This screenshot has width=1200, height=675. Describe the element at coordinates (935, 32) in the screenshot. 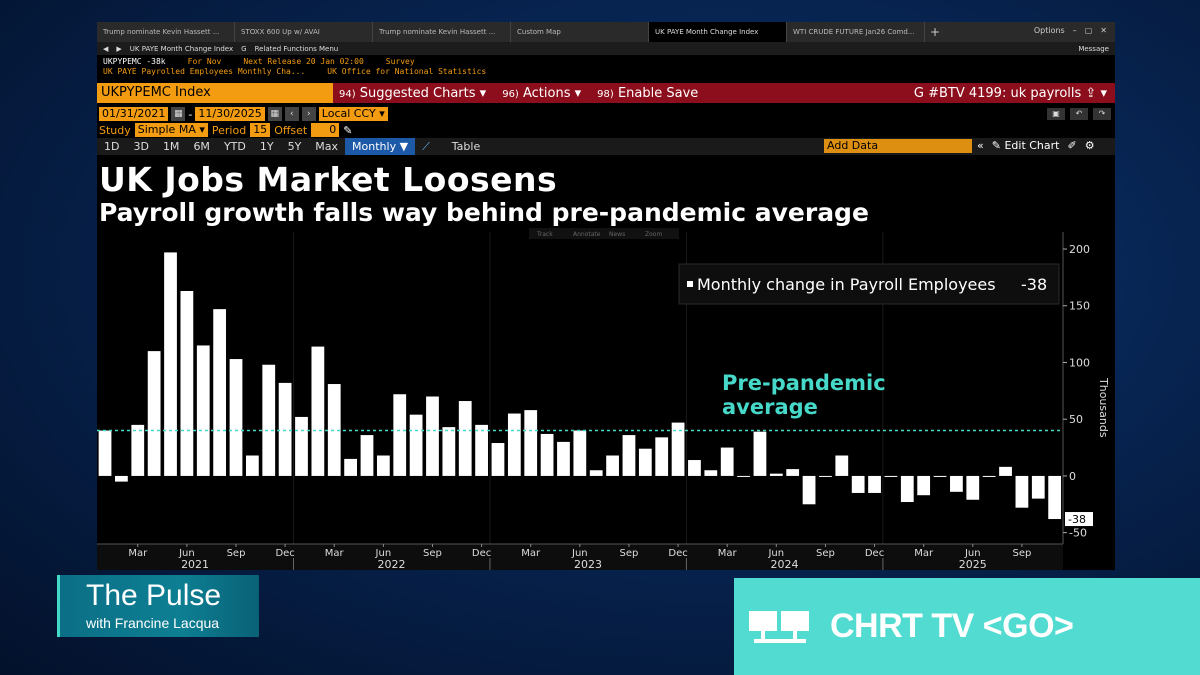

I see `new-tab-button: +` at that location.